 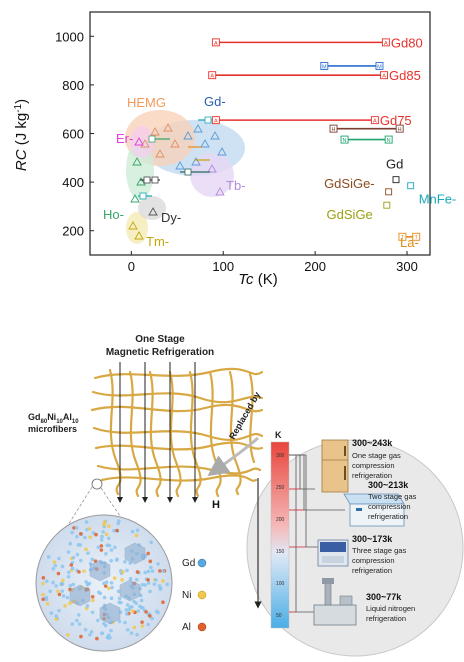 I want to click on x-tick-label-0: 0, so click(x=131, y=266).